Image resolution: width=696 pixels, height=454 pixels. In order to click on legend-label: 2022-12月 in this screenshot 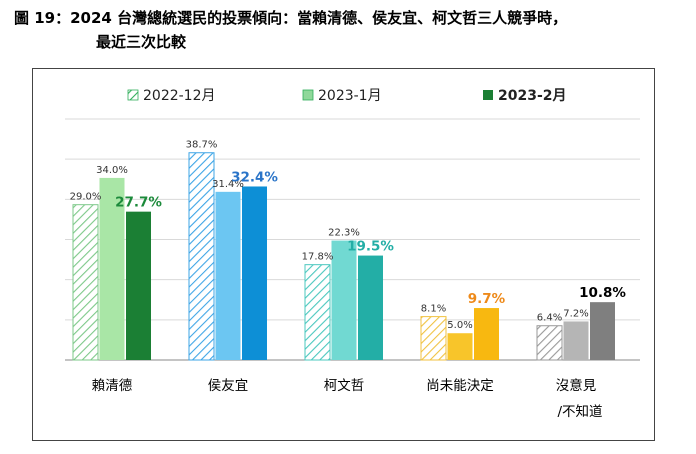, I will do `click(179, 96)`.